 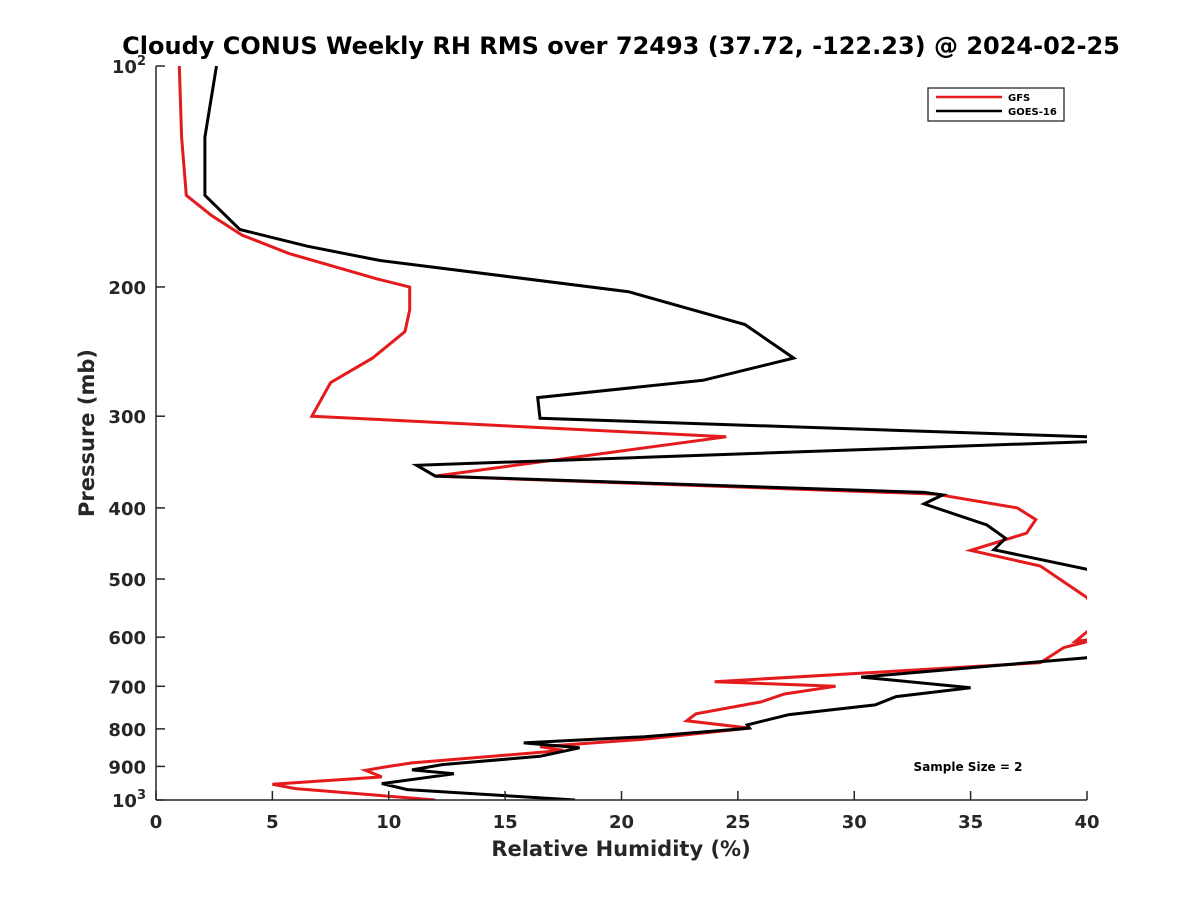 What do you see at coordinates (127, 288) in the screenshot?
I see `y-tick-label: 200` at bounding box center [127, 288].